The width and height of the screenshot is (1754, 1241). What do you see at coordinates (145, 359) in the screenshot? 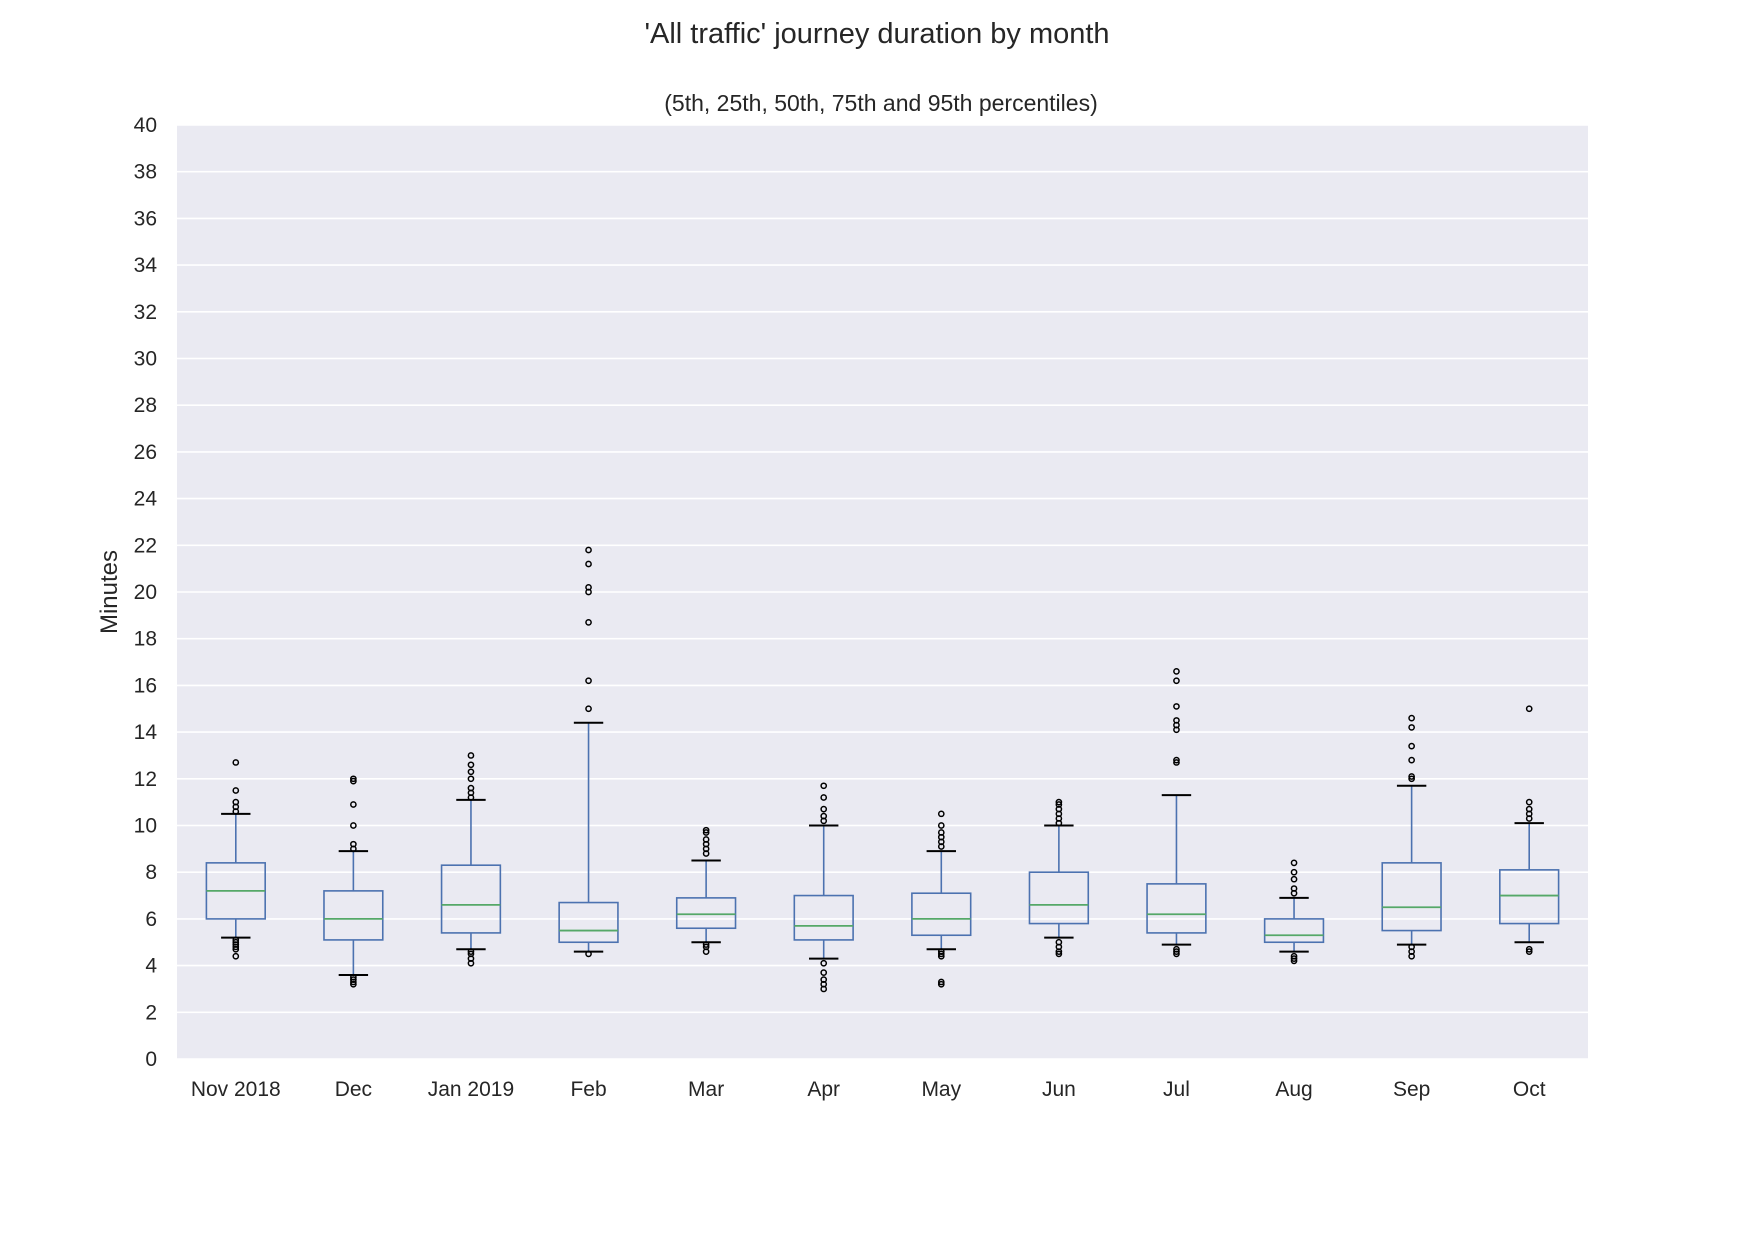
I see `y-tick-label: 30` at bounding box center [145, 359].